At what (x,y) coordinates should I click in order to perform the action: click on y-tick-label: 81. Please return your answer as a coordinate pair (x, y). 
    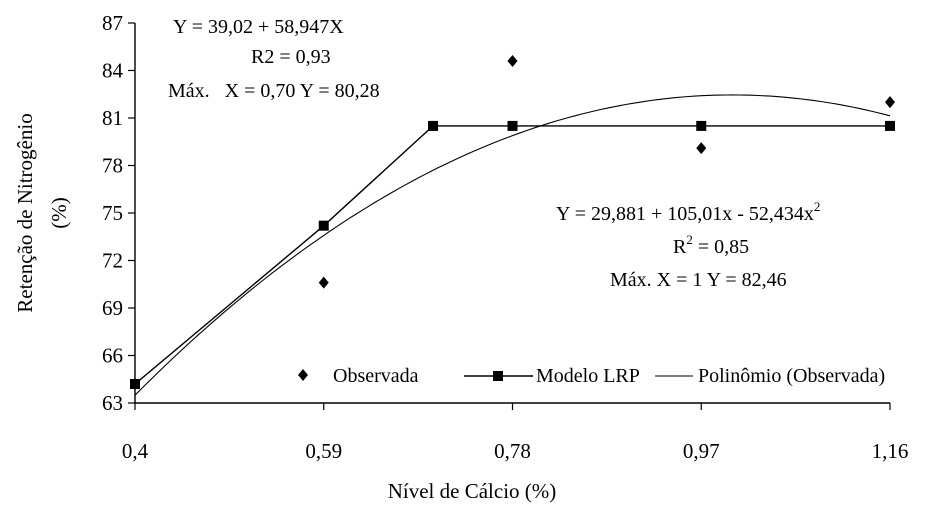
    Looking at the image, I should click on (112, 118).